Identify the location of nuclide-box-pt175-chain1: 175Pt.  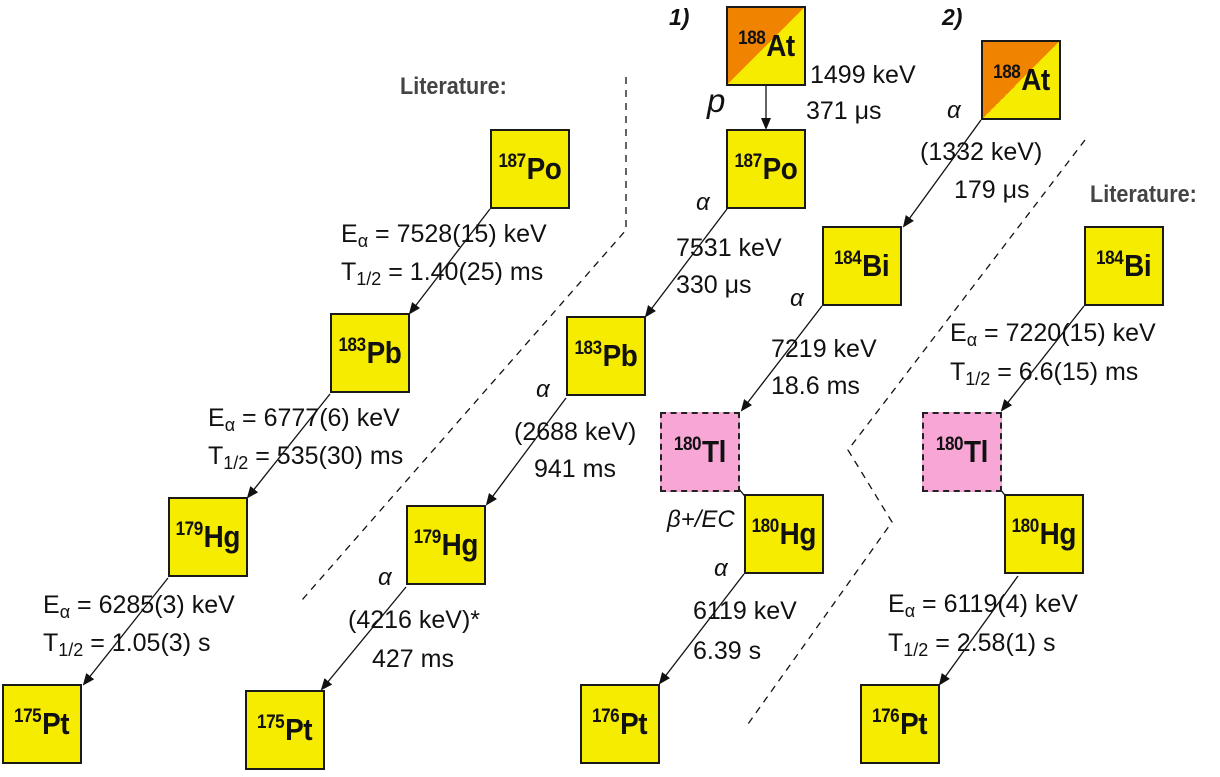
(285, 730).